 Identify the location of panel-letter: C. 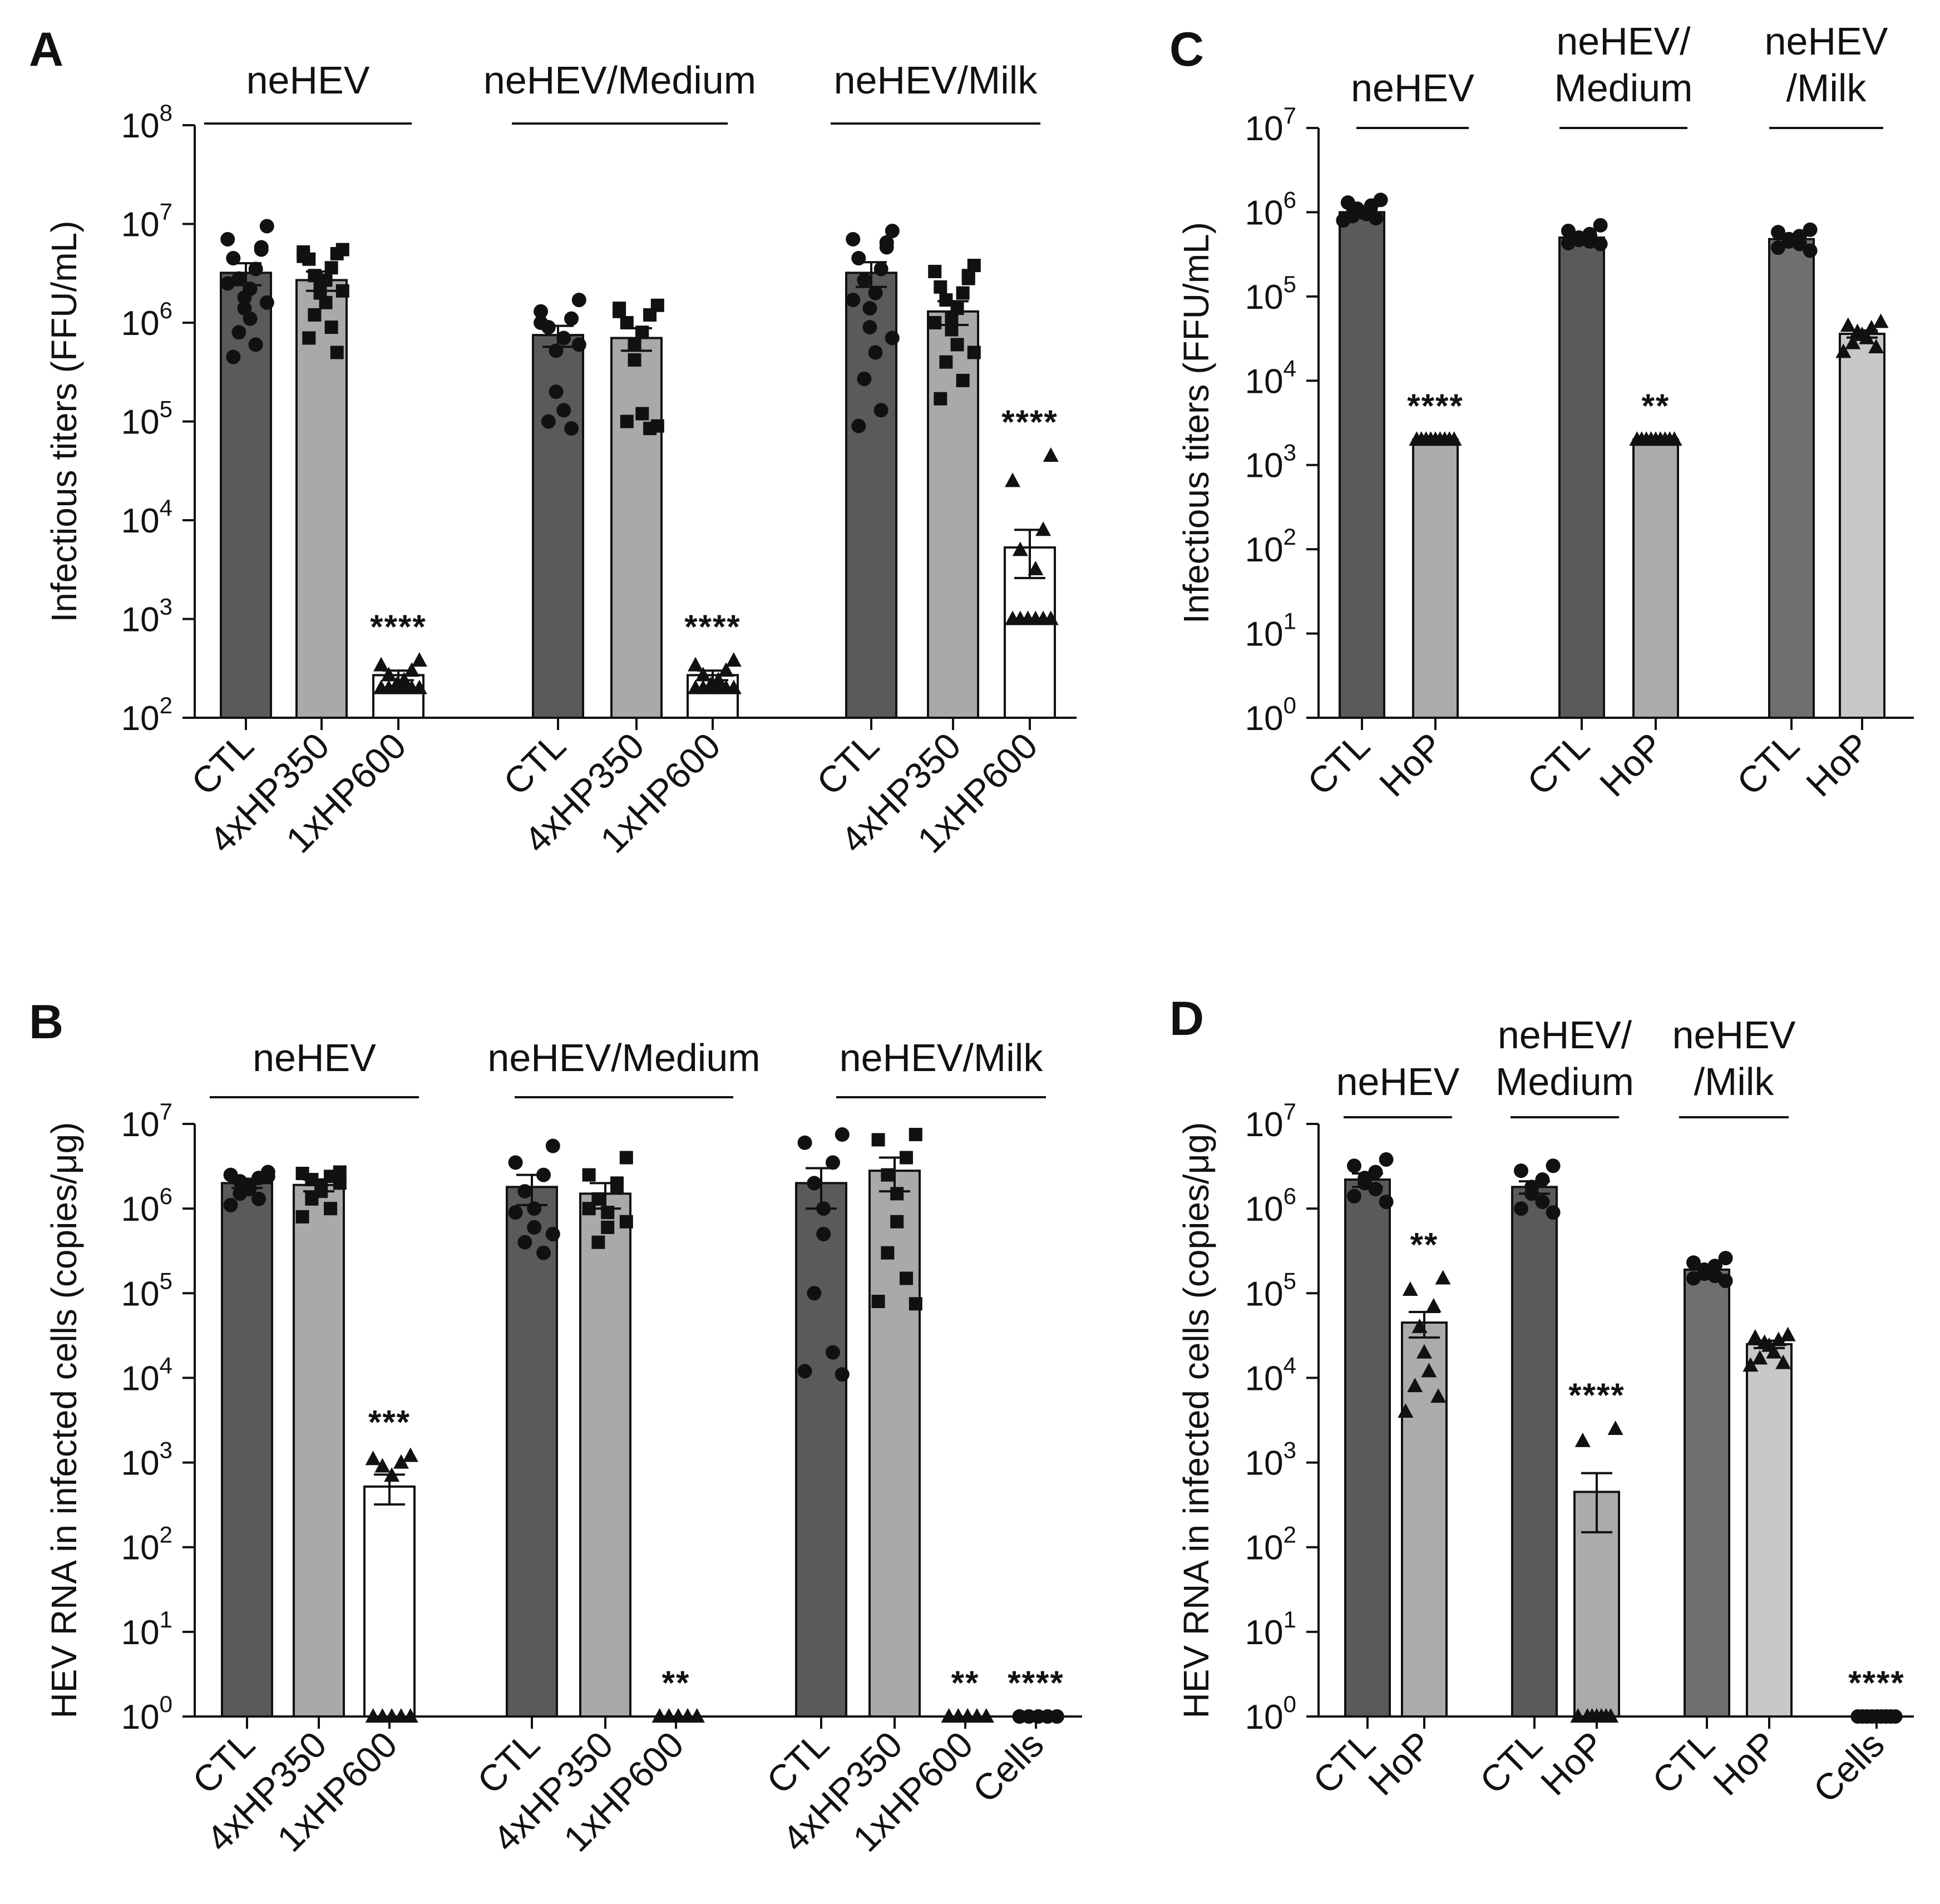
(1186, 50).